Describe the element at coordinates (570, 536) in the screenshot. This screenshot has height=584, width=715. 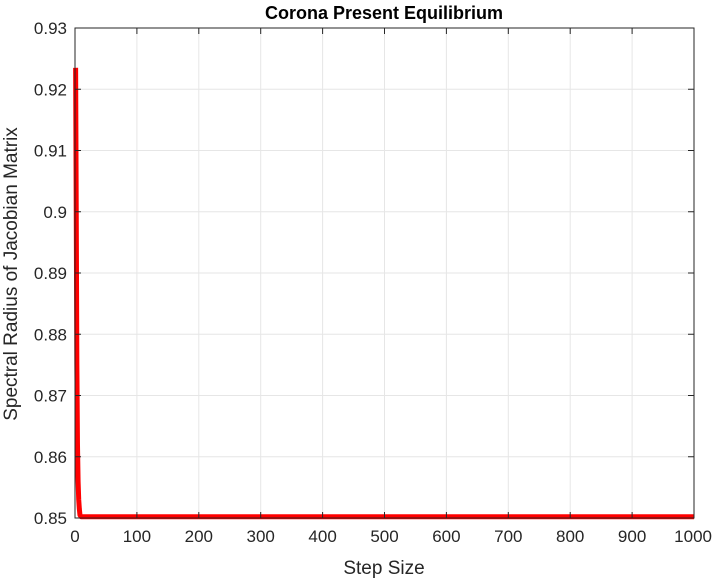
I see `x-tick-label: 800` at that location.